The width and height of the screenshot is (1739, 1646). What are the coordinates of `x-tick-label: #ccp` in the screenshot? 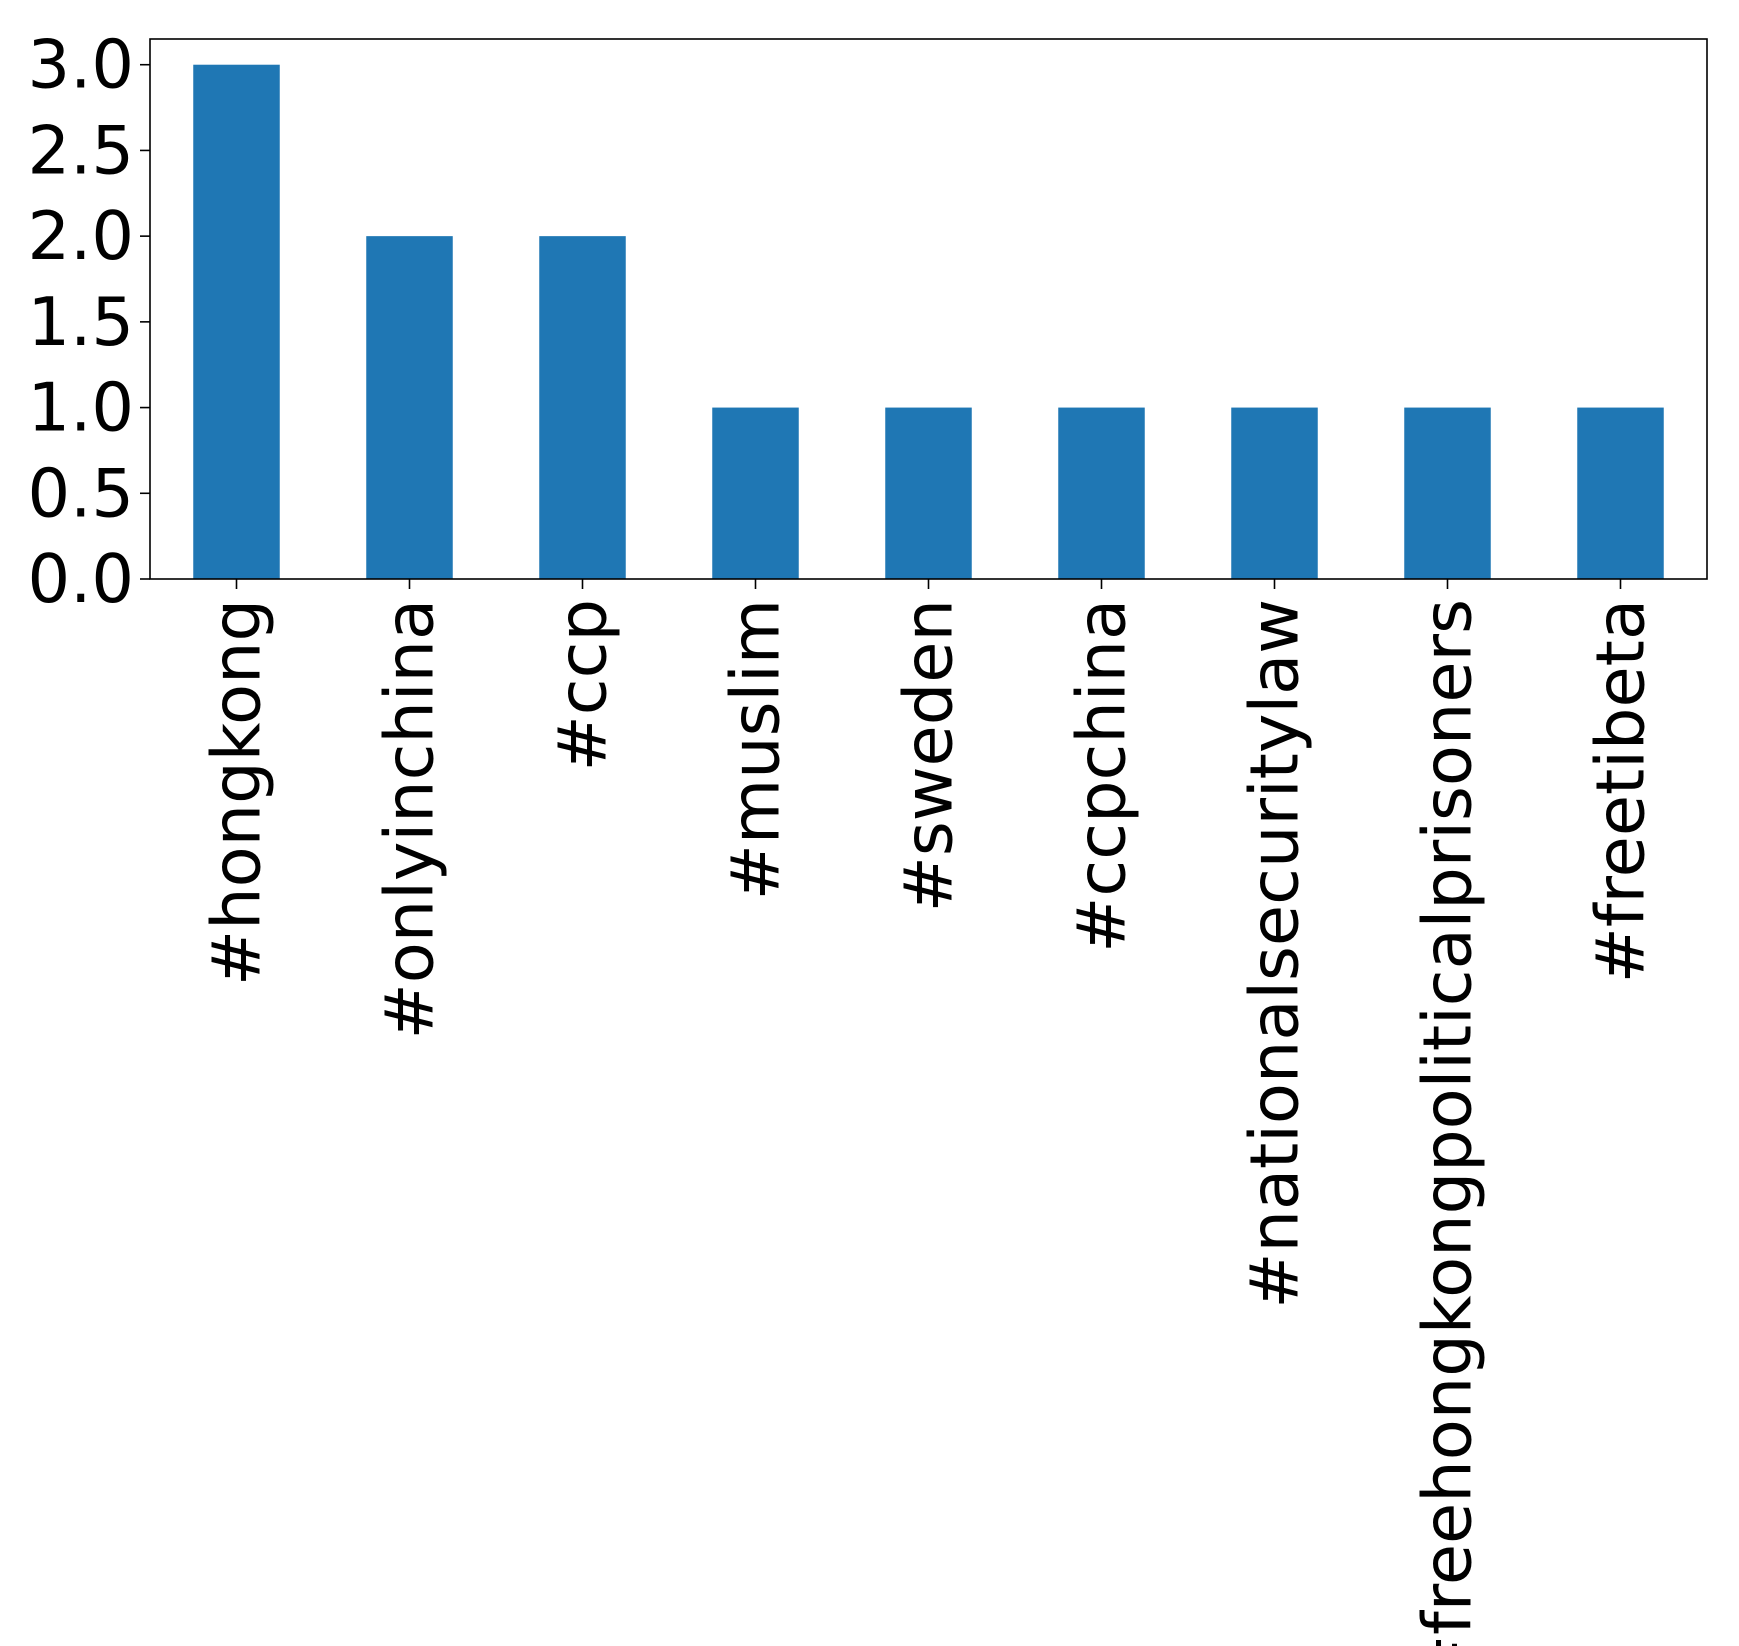 It's located at (583, 685).